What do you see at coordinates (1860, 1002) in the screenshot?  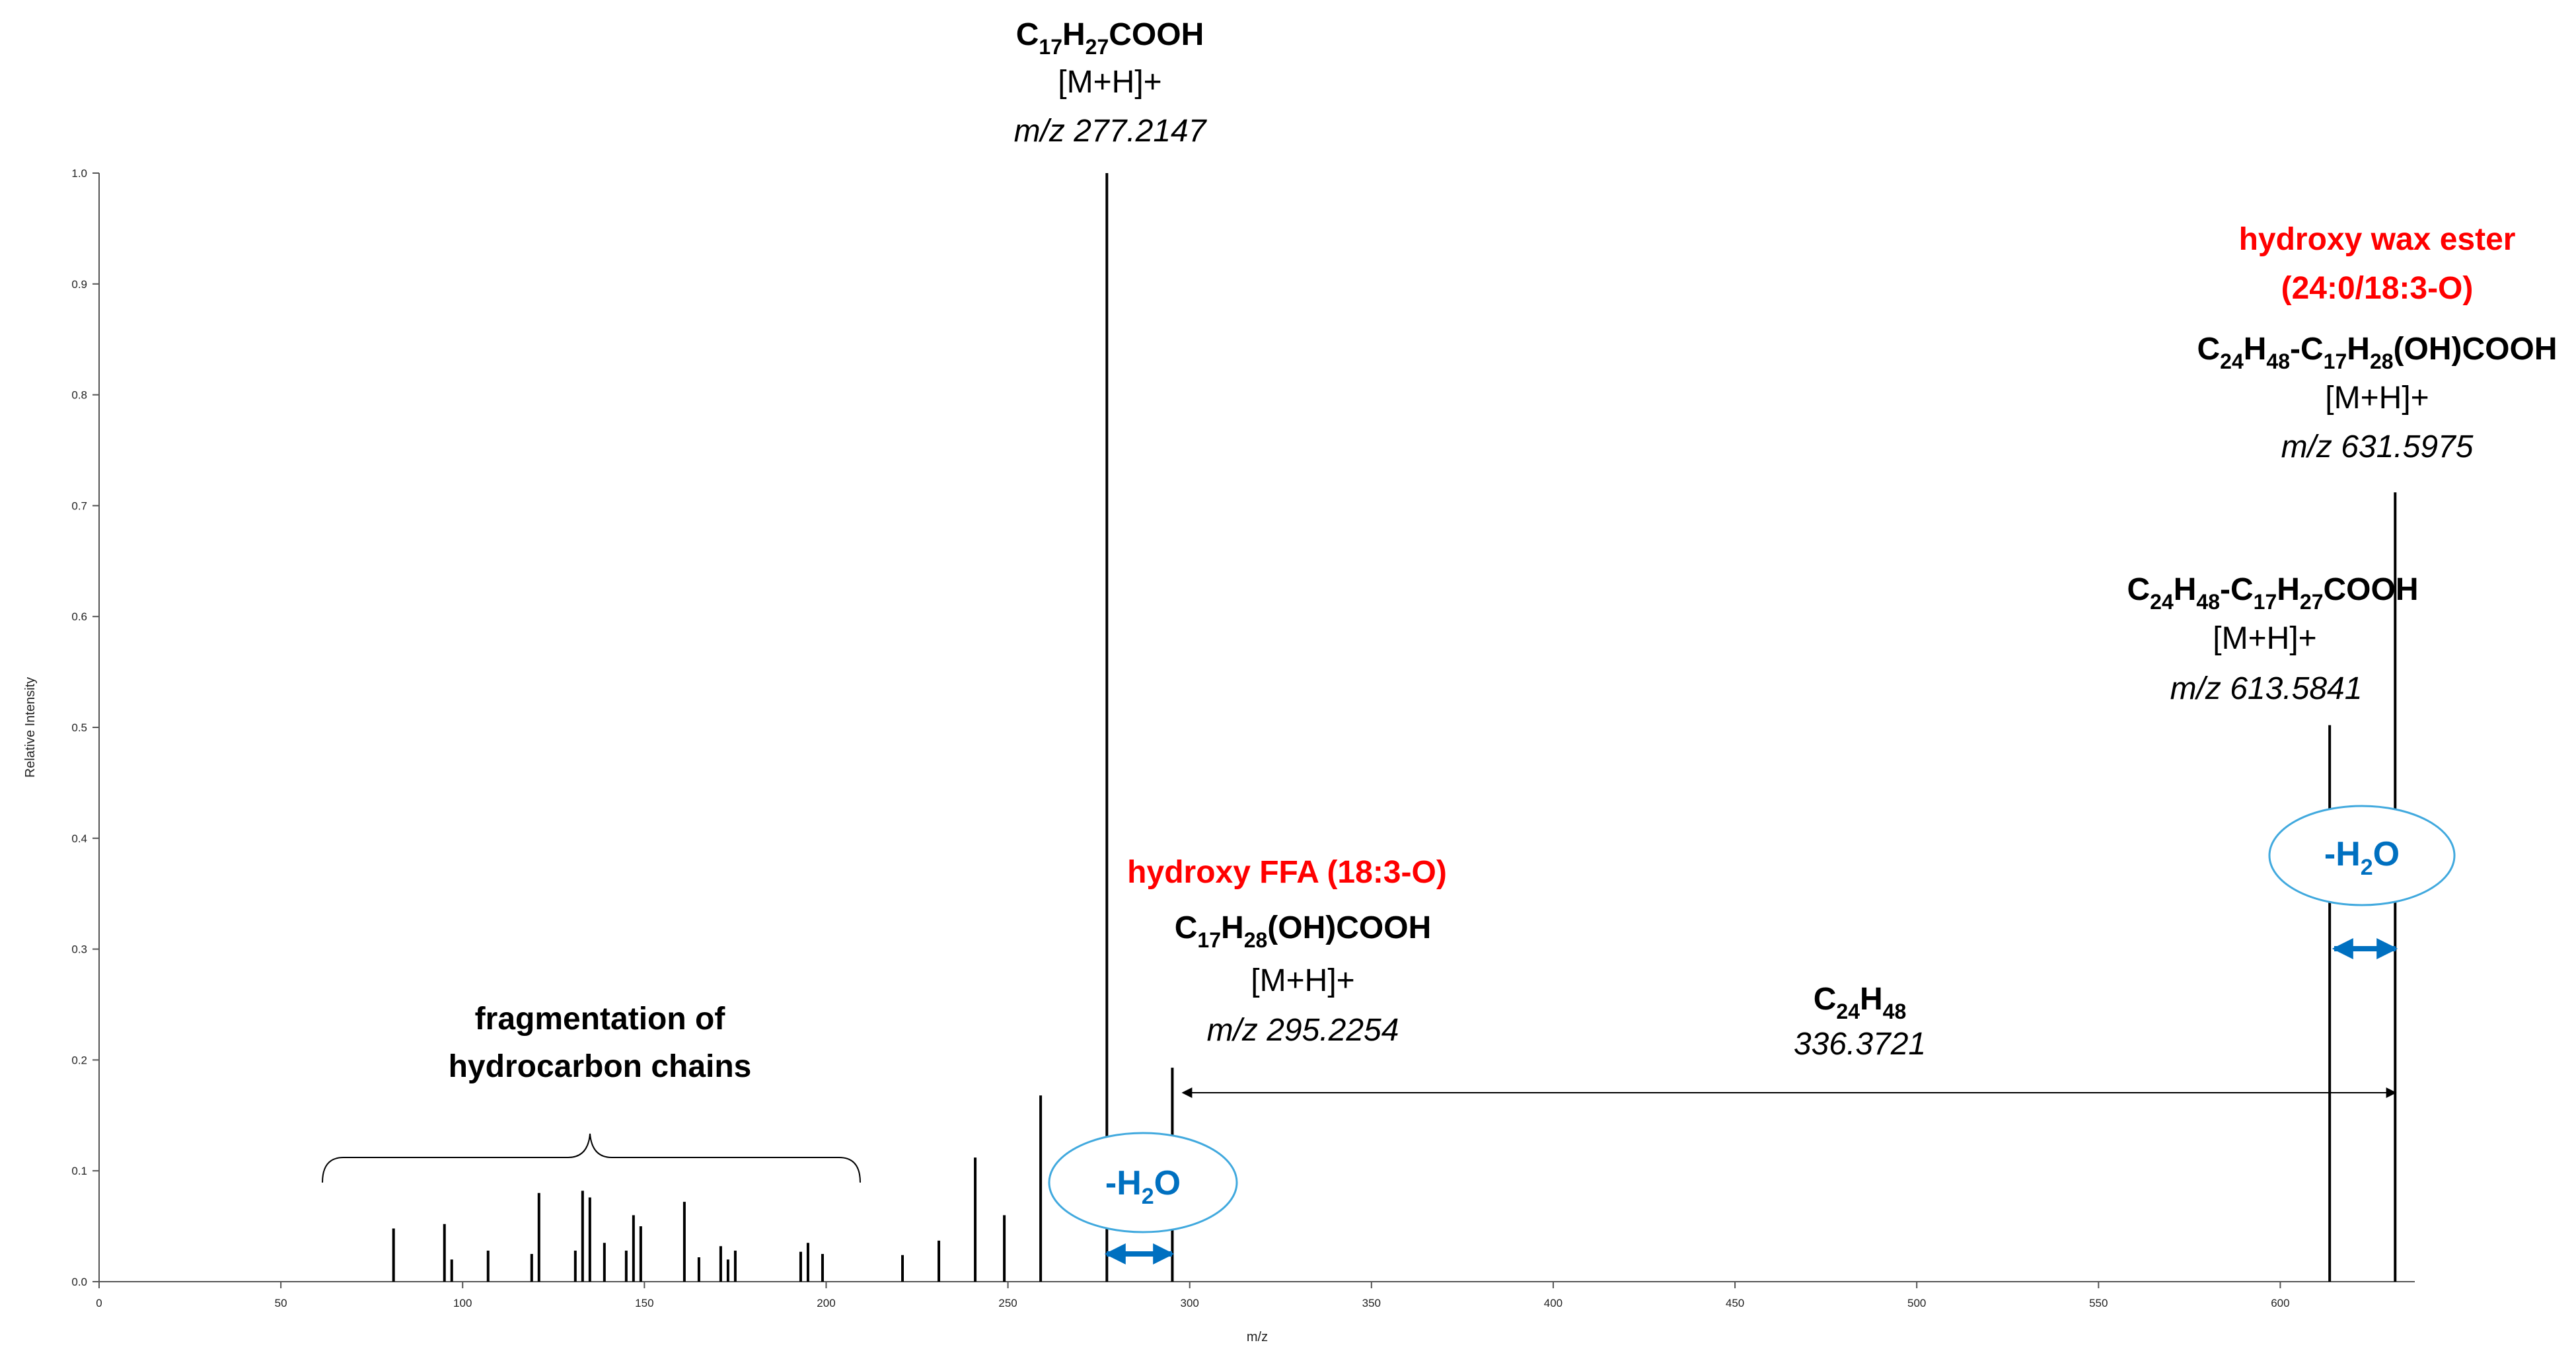 I see `loss-formula: C24H48` at bounding box center [1860, 1002].